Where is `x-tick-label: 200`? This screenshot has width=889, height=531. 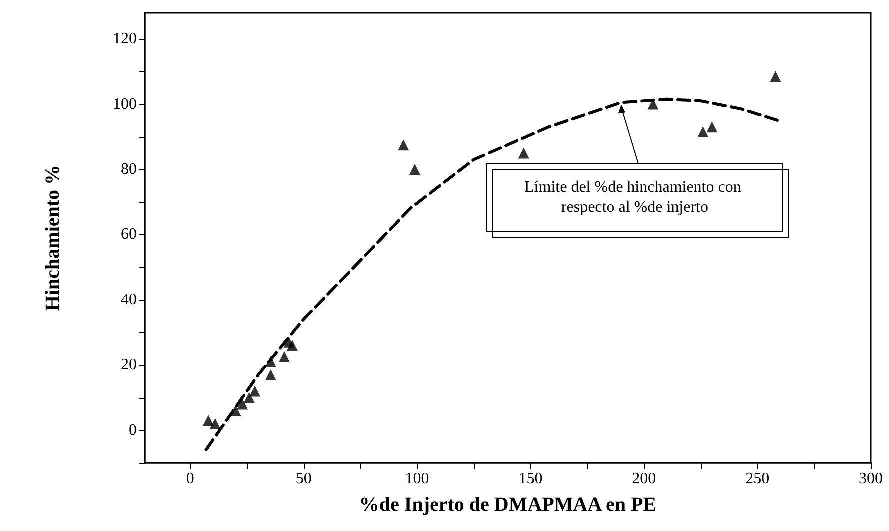
x-tick-label: 200 is located at coordinates (644, 479).